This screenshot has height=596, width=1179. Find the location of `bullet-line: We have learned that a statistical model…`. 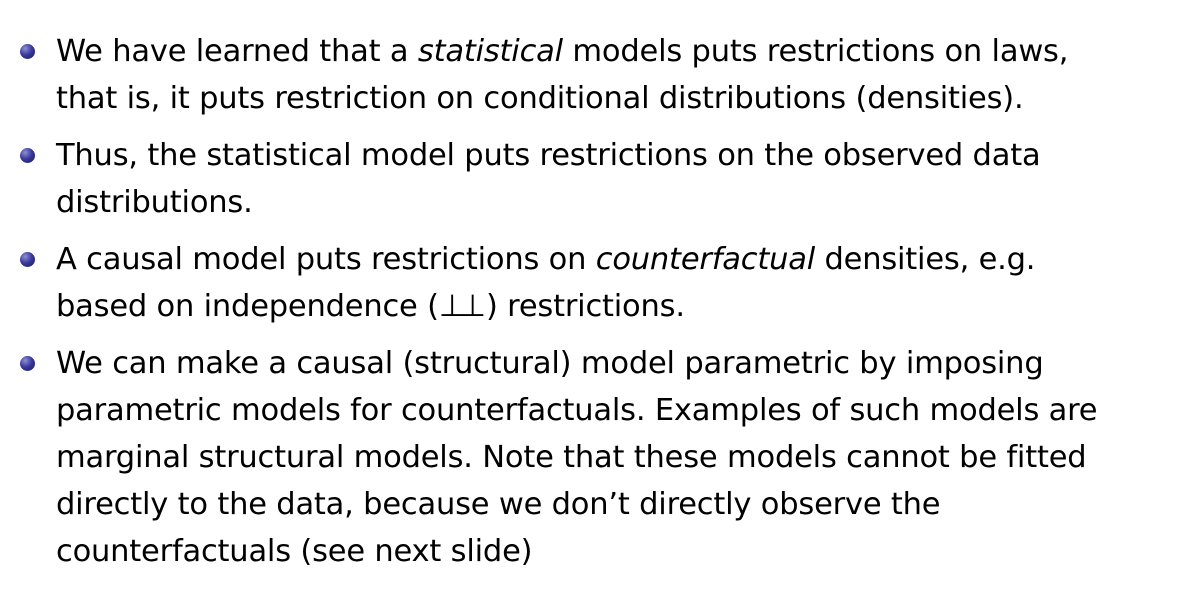

bullet-line: We have learned that a statistical model… is located at coordinates (607, 51).